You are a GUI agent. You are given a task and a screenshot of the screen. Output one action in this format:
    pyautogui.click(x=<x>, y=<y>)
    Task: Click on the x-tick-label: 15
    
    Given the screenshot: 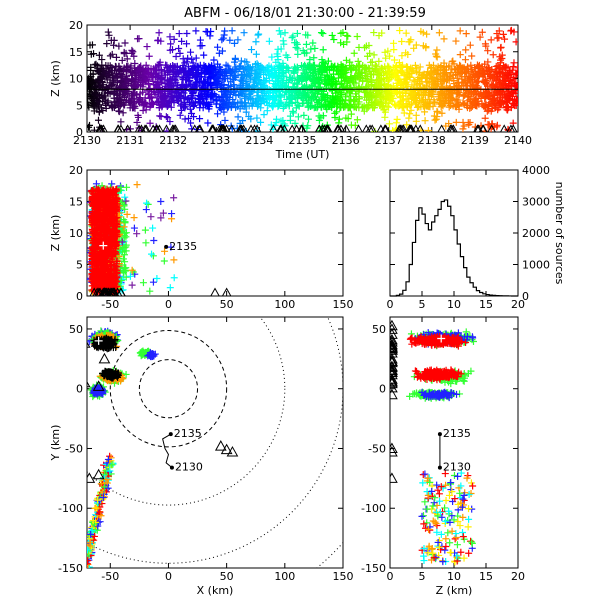 What is the action you would take?
    pyautogui.click(x=486, y=304)
    